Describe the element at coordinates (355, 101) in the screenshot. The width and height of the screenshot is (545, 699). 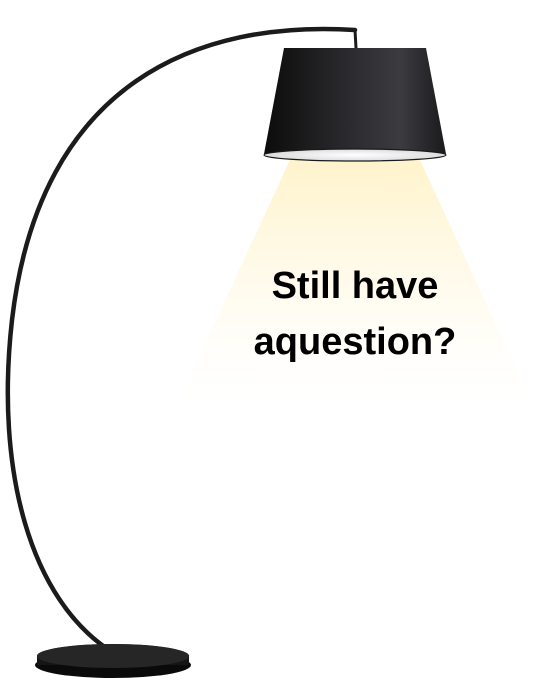
I see `lamp-shade` at that location.